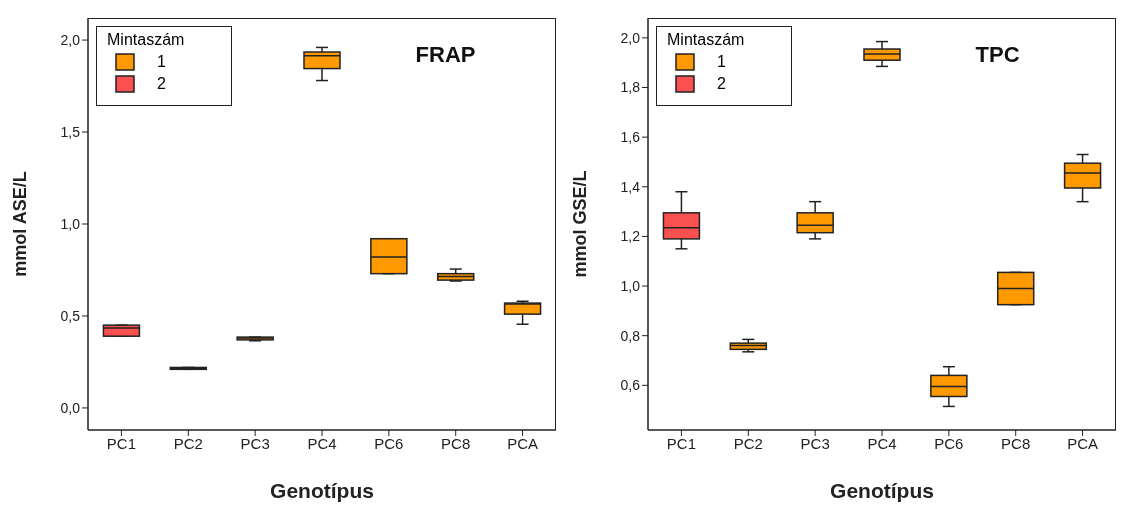 The width and height of the screenshot is (1142, 516). What do you see at coordinates (630, 186) in the screenshot?
I see `y-tick-label: 1,4` at bounding box center [630, 186].